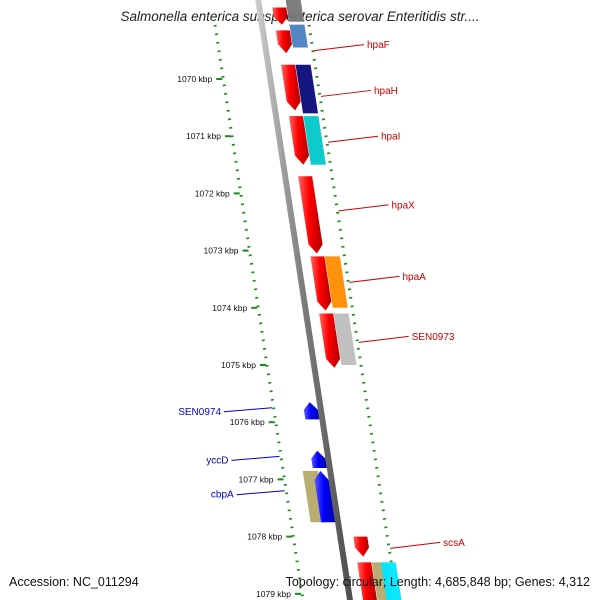  What do you see at coordinates (212, 193) in the screenshot?
I see `tick-label: 1072 kbp` at bounding box center [212, 193].